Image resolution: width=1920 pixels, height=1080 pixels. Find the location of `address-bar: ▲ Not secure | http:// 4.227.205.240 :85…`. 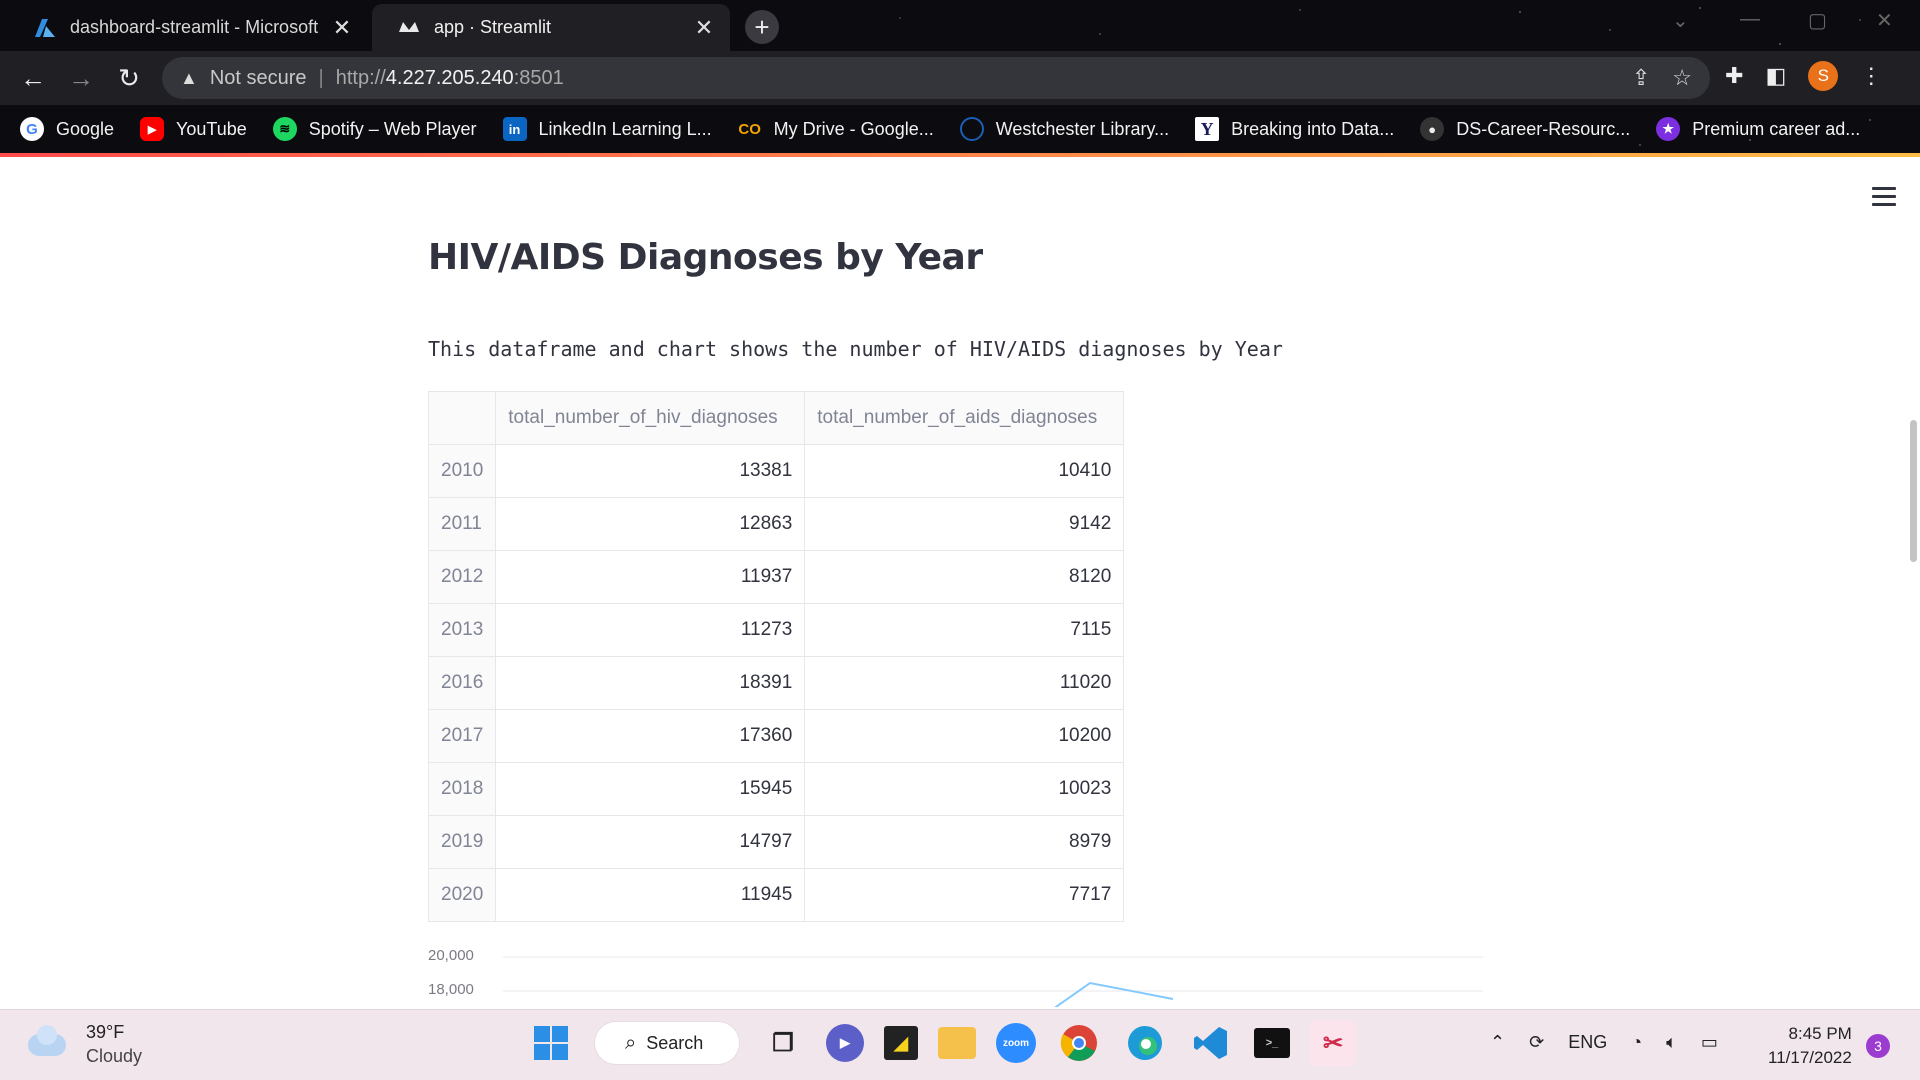

address-bar: ▲ Not secure | http:// 4.227.205.240 :85… is located at coordinates (936, 78).